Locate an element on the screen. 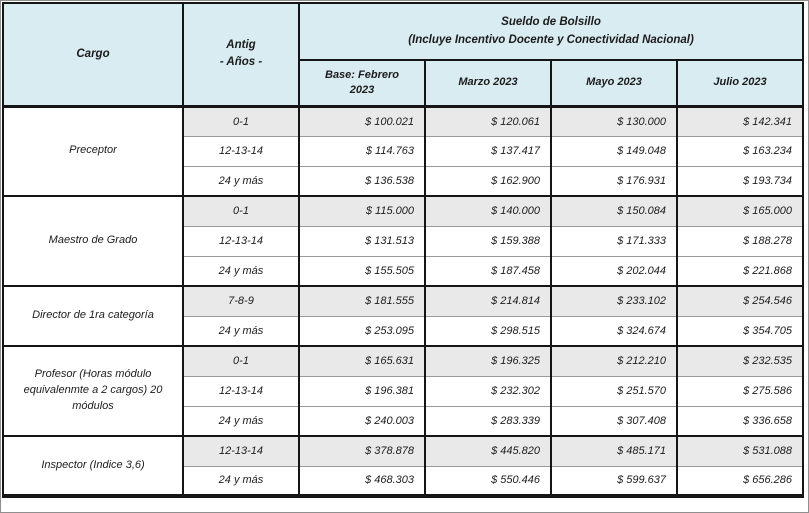  value-cell: $ 162.900 is located at coordinates (487, 180).